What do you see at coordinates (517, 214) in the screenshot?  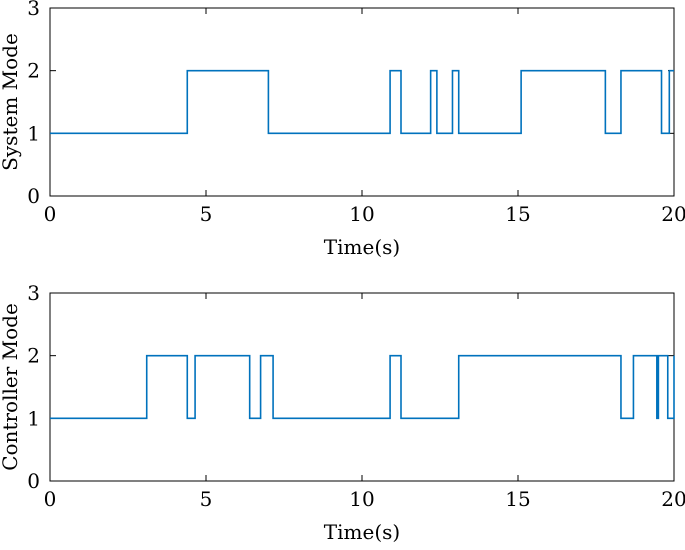 I see `system-mode-x-tick-label: 15` at bounding box center [517, 214].